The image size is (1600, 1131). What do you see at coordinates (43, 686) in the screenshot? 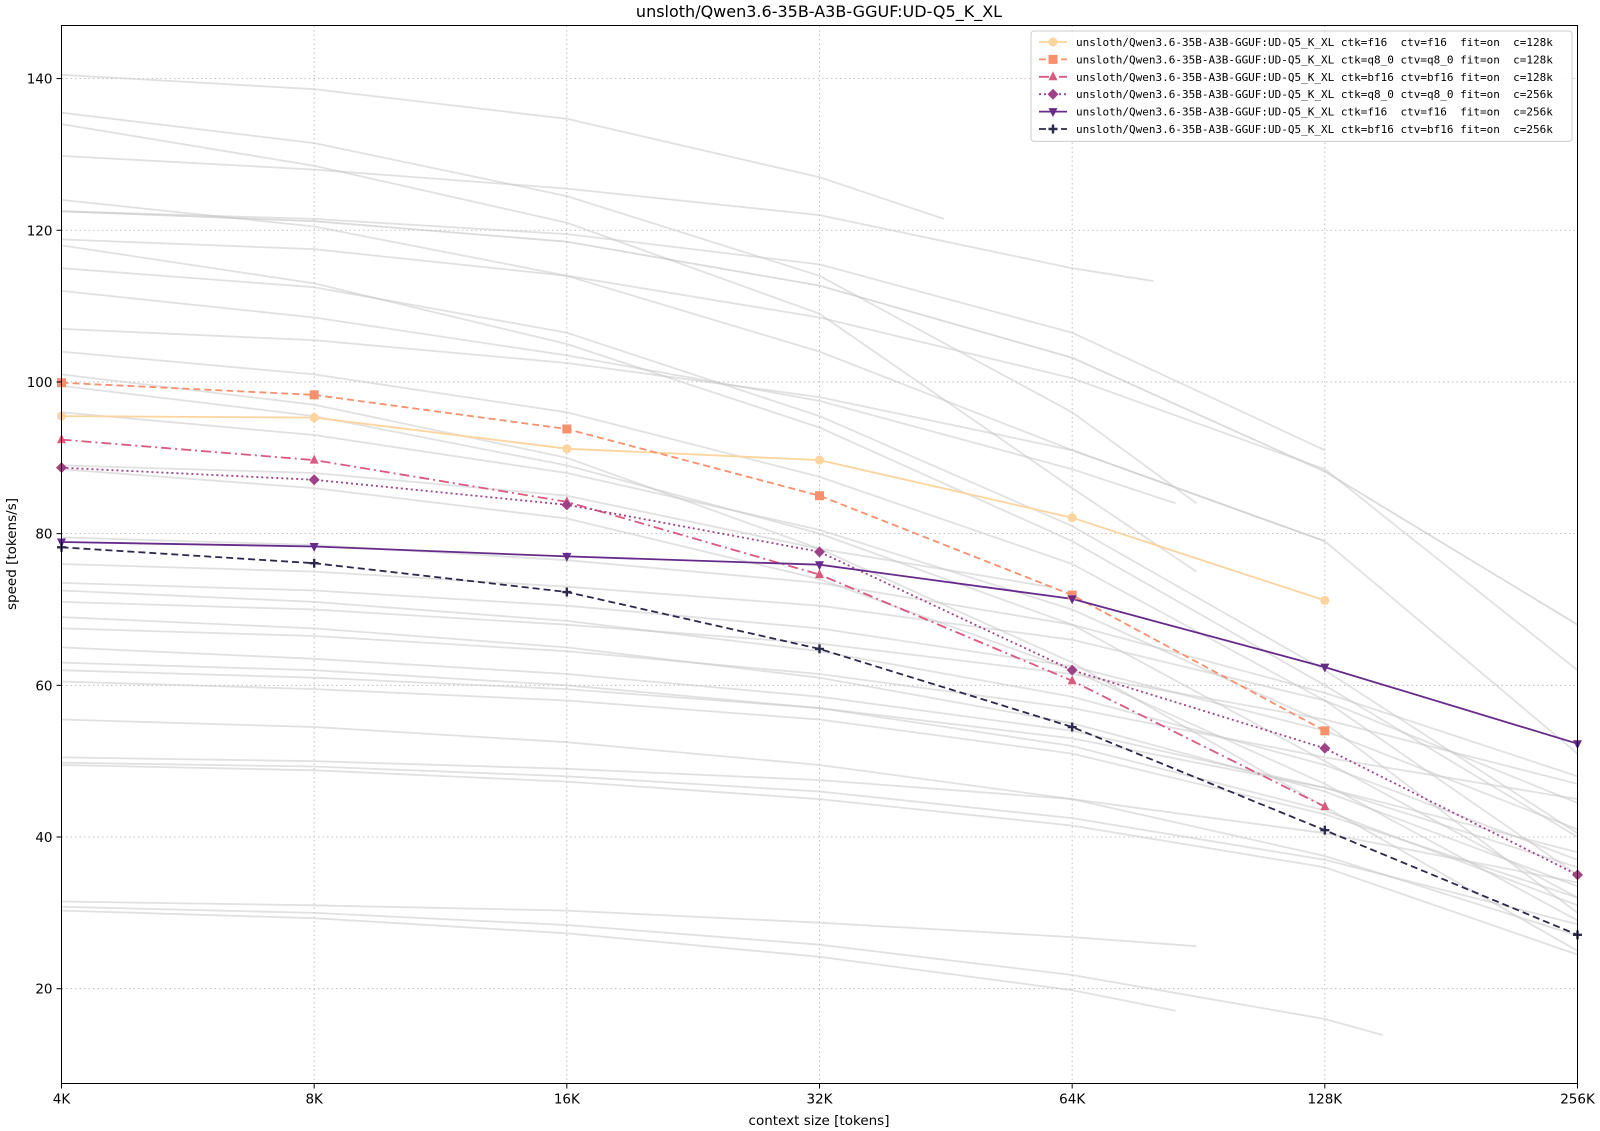
I see `y-tick-label-2: 60` at bounding box center [43, 686].